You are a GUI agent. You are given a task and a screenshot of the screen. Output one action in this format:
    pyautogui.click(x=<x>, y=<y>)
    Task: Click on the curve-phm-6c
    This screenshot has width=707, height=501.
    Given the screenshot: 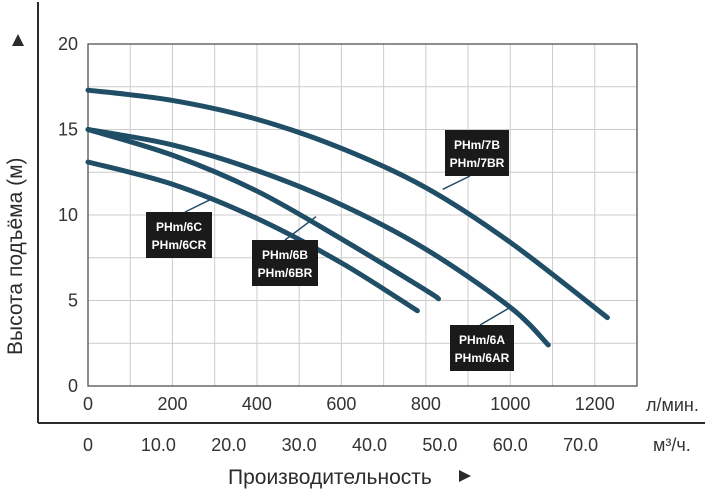 What is the action you would take?
    pyautogui.click(x=252, y=236)
    